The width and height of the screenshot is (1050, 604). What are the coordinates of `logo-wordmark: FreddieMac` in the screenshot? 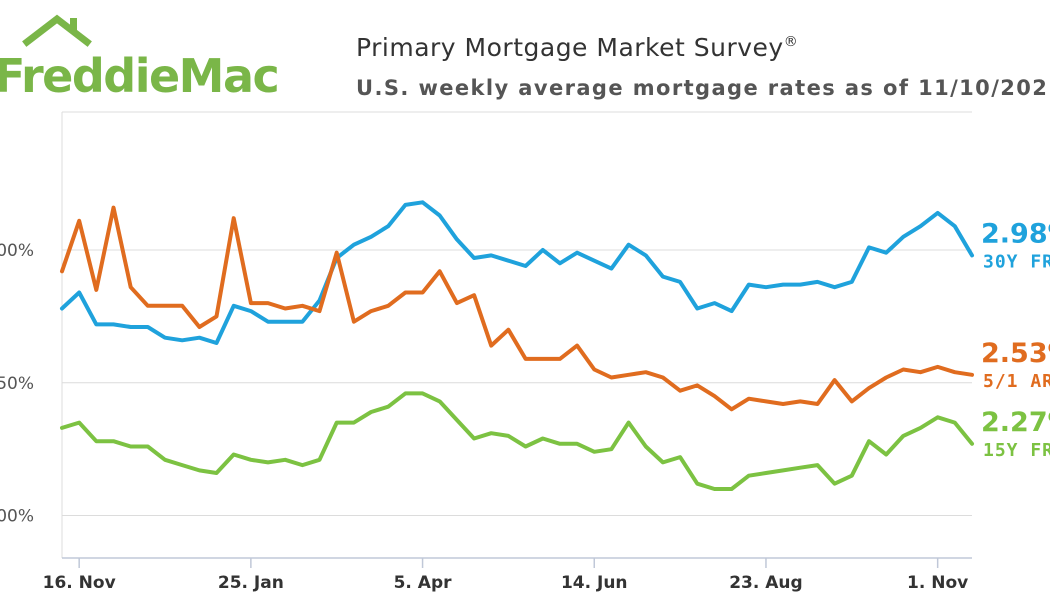 It's located at (139, 76).